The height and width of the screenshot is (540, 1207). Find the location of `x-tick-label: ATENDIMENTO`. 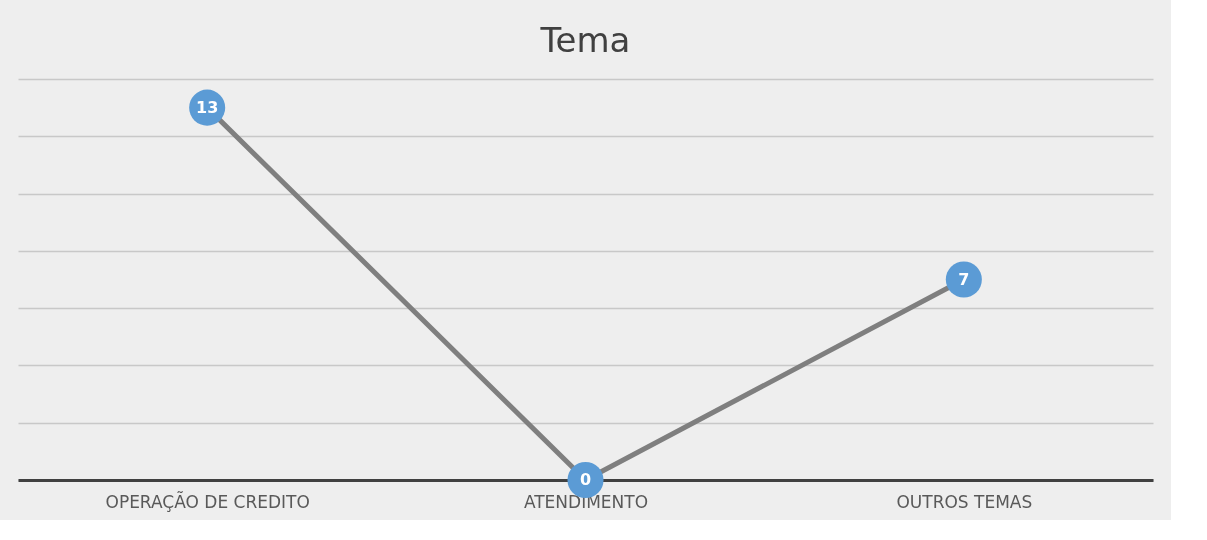

x-tick-label: ATENDIMENTO is located at coordinates (586, 501).